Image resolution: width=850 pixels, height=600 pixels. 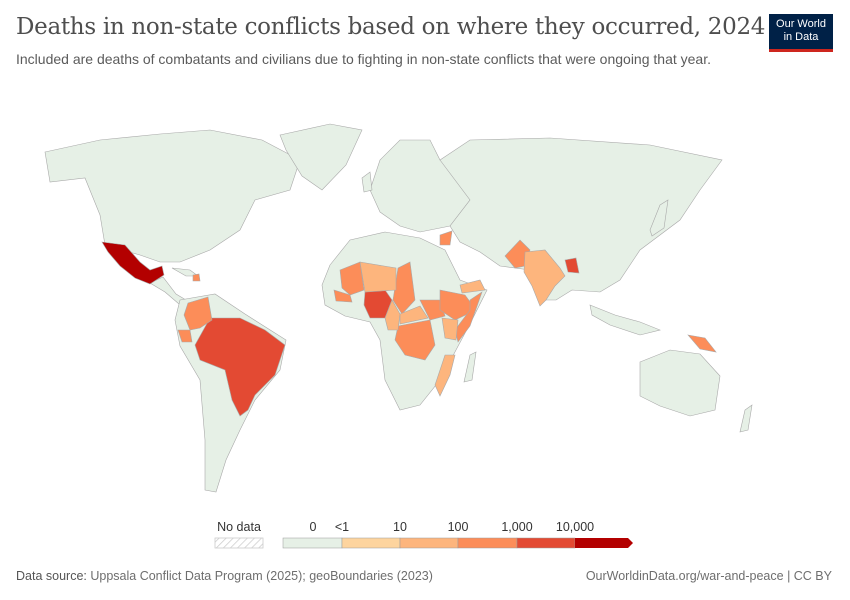 I want to click on country-mexico, so click(x=133, y=263).